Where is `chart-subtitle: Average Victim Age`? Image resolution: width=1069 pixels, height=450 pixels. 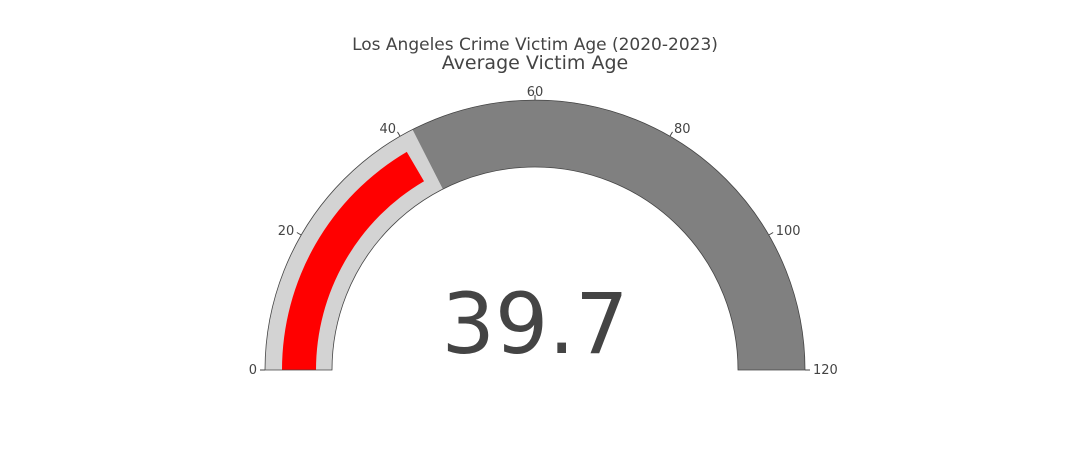
chart-subtitle: Average Victim Age is located at coordinates (535, 63).